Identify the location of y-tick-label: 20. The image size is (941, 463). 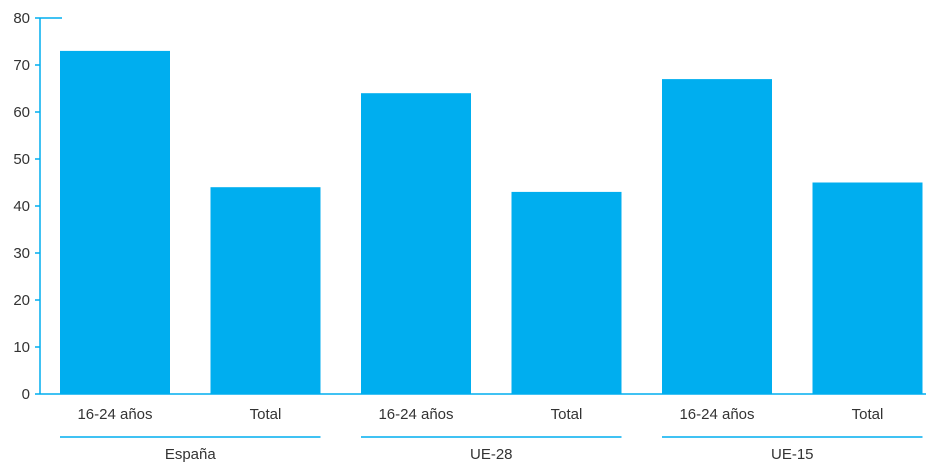
(21, 300).